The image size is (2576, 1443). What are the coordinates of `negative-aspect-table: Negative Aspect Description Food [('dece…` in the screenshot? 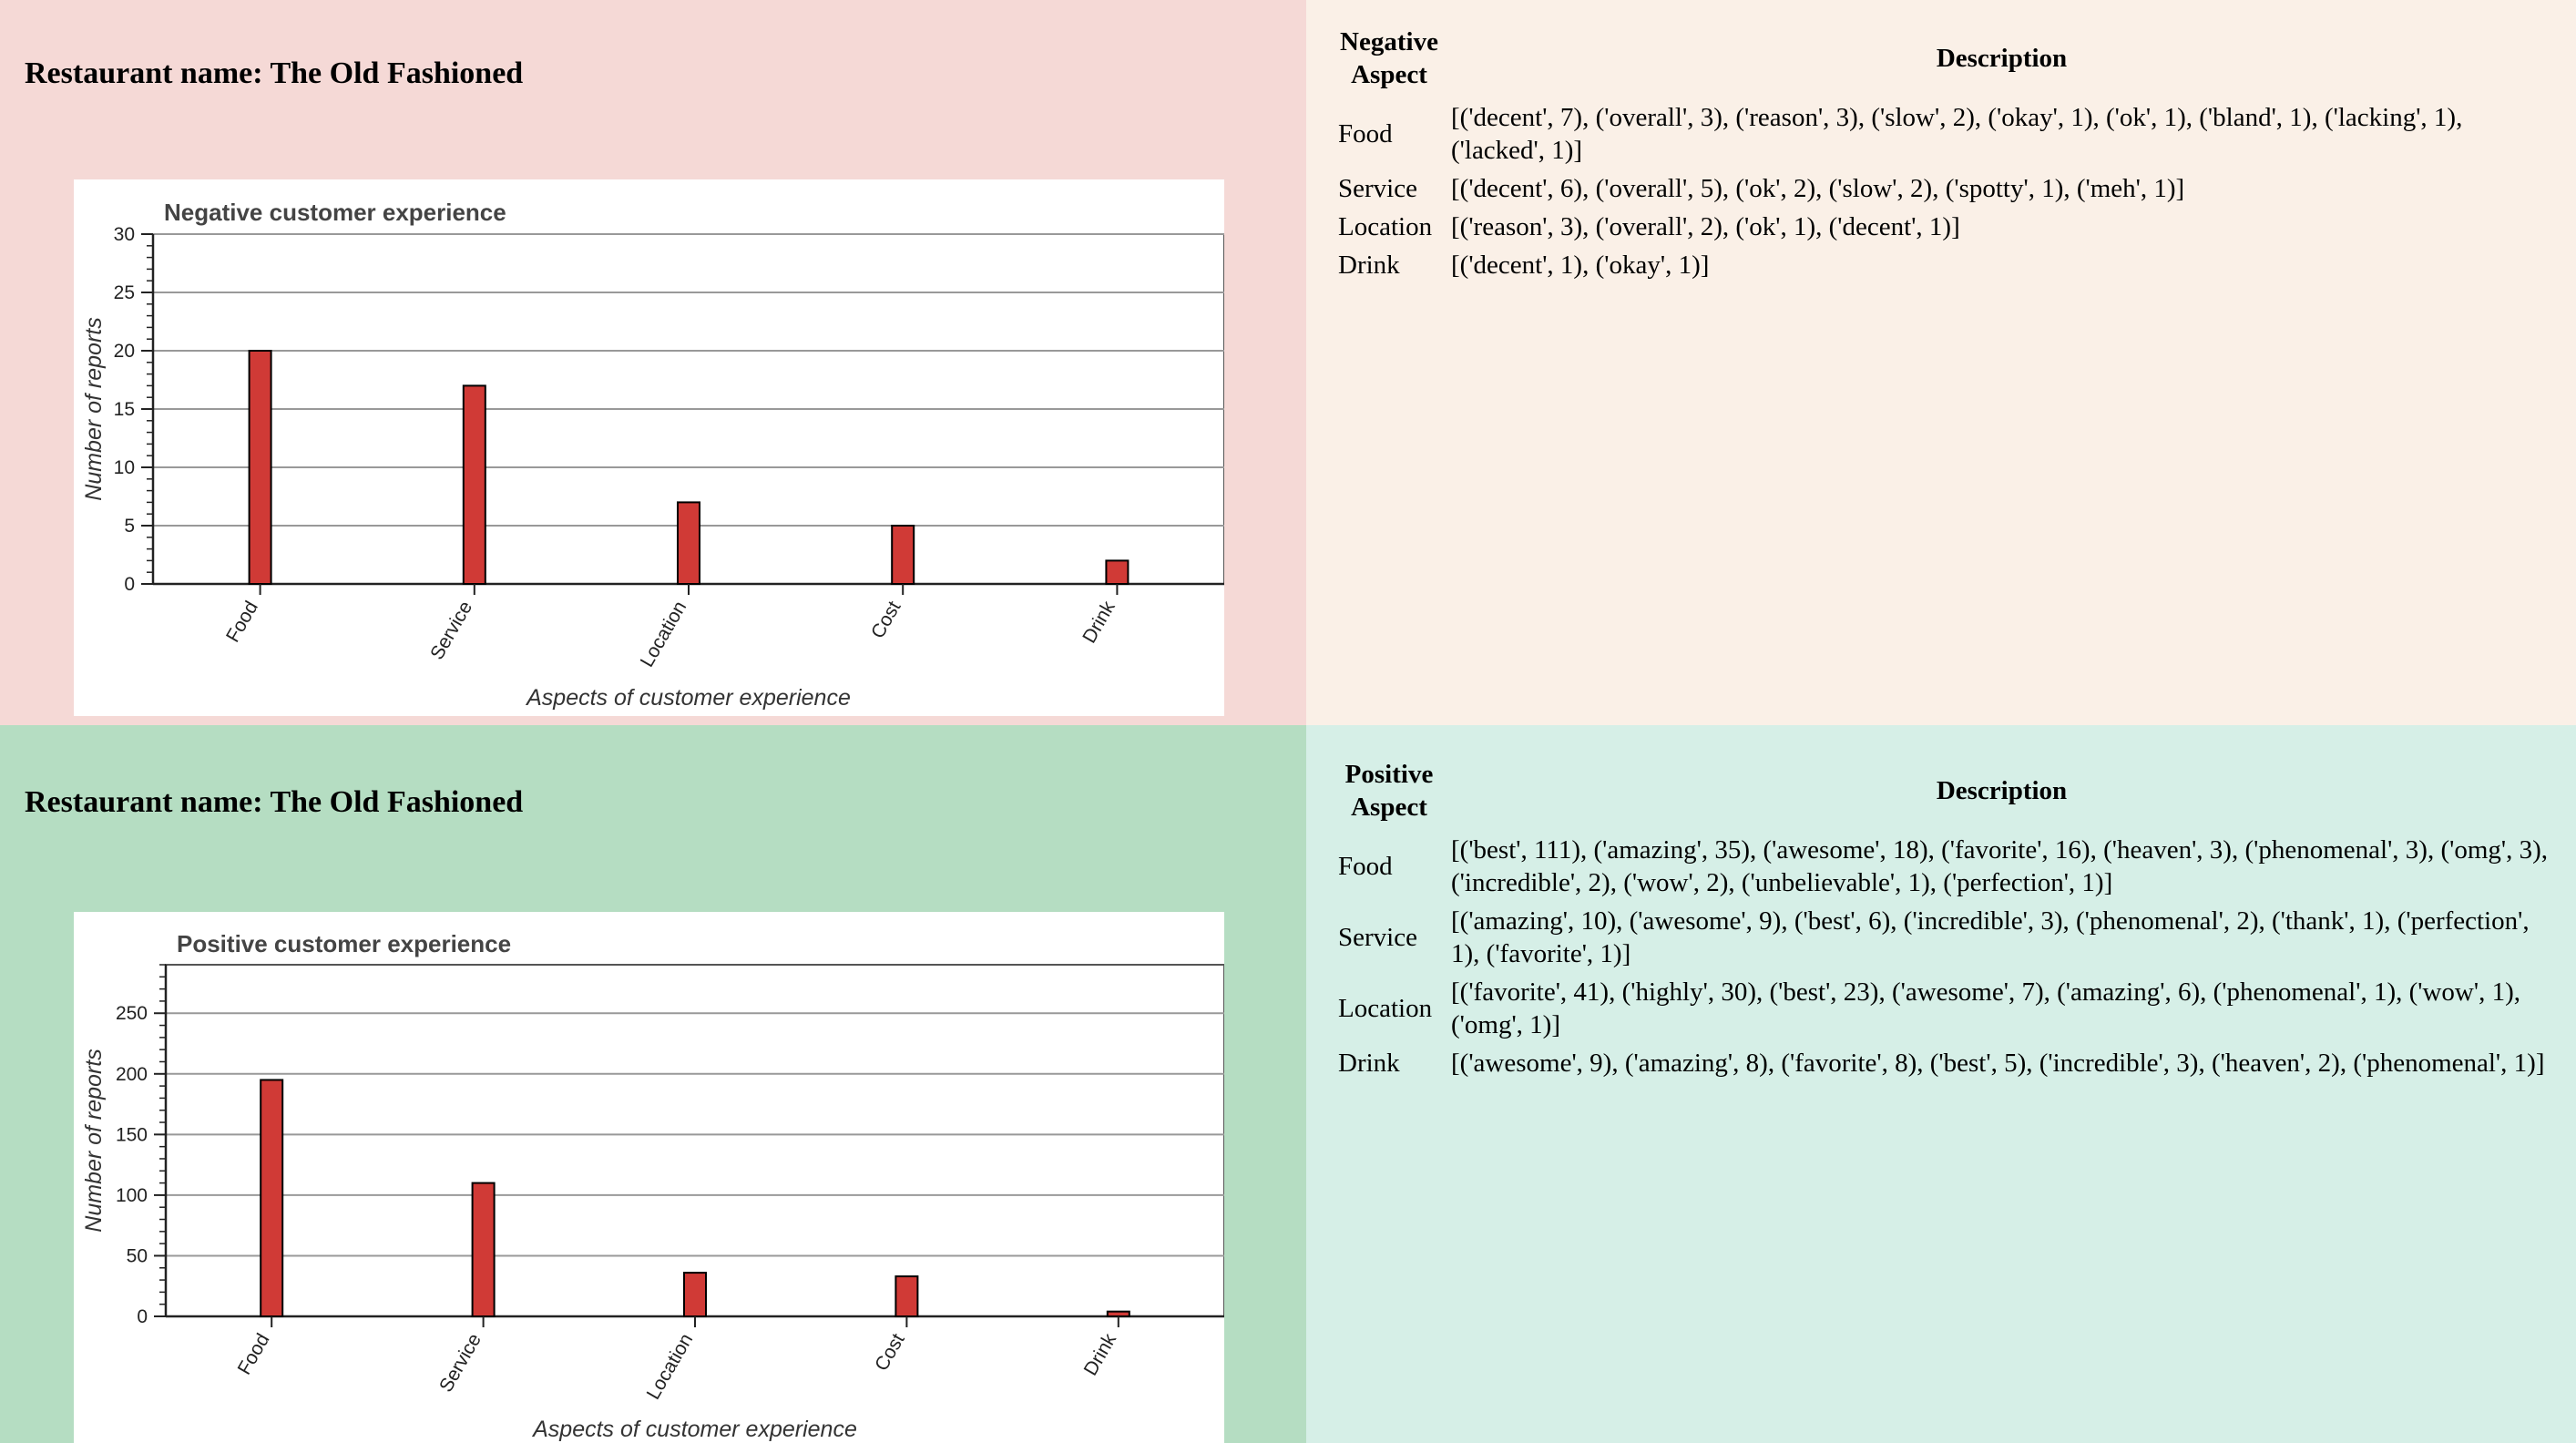 It's located at (1945, 155).